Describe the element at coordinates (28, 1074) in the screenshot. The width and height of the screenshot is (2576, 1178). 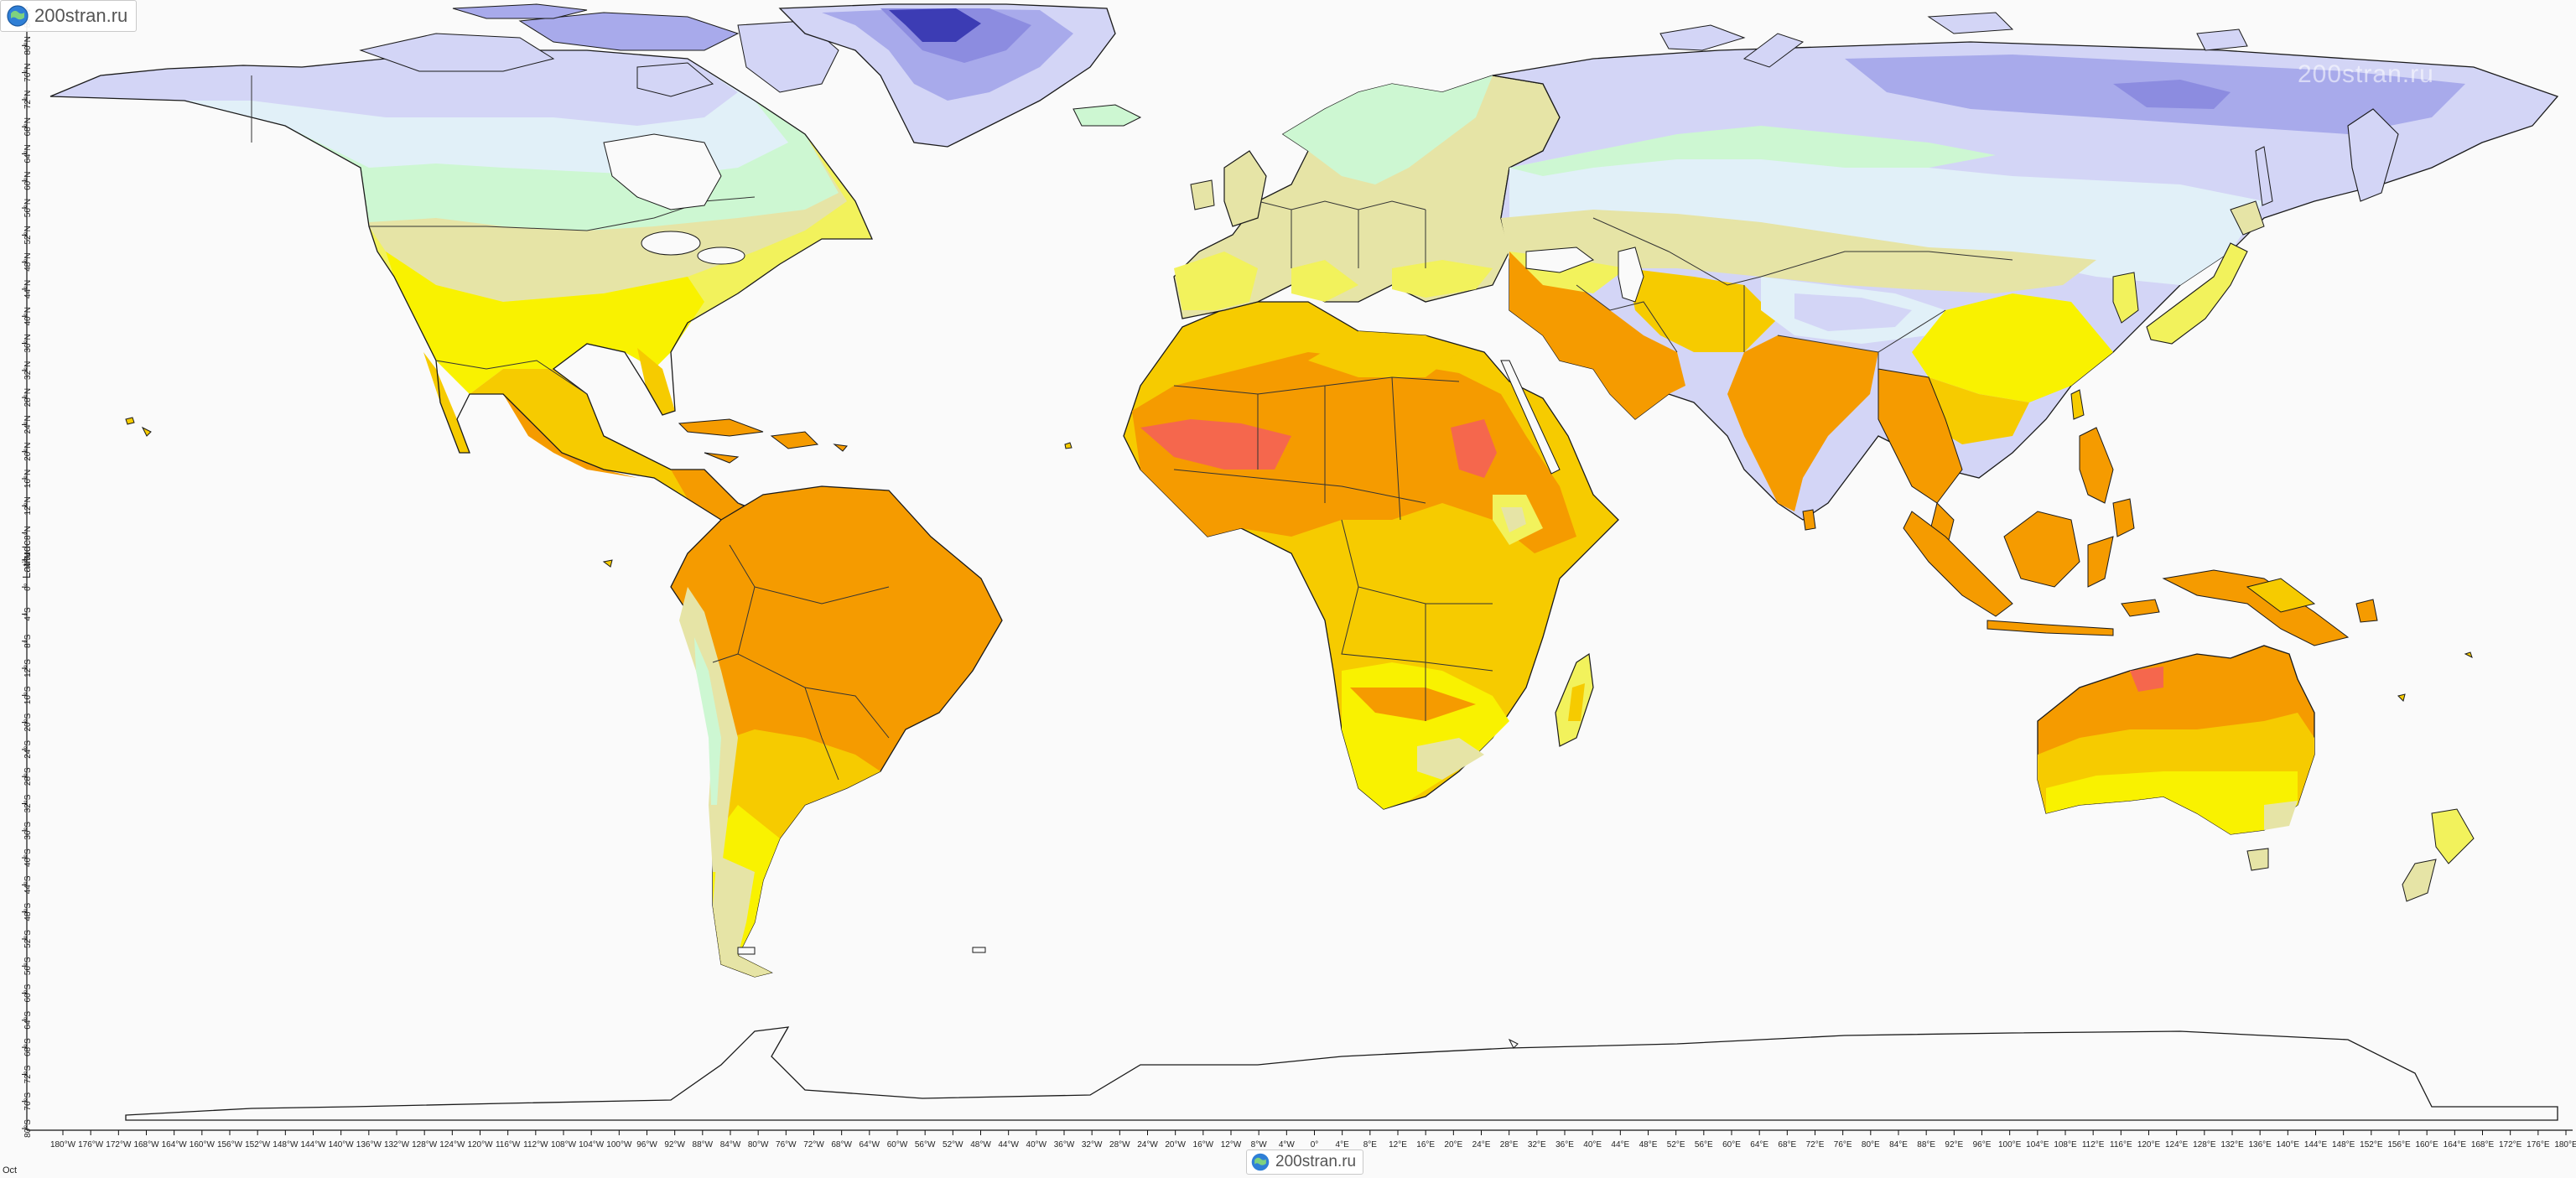
I see `lat-tick-label: 72°S` at that location.